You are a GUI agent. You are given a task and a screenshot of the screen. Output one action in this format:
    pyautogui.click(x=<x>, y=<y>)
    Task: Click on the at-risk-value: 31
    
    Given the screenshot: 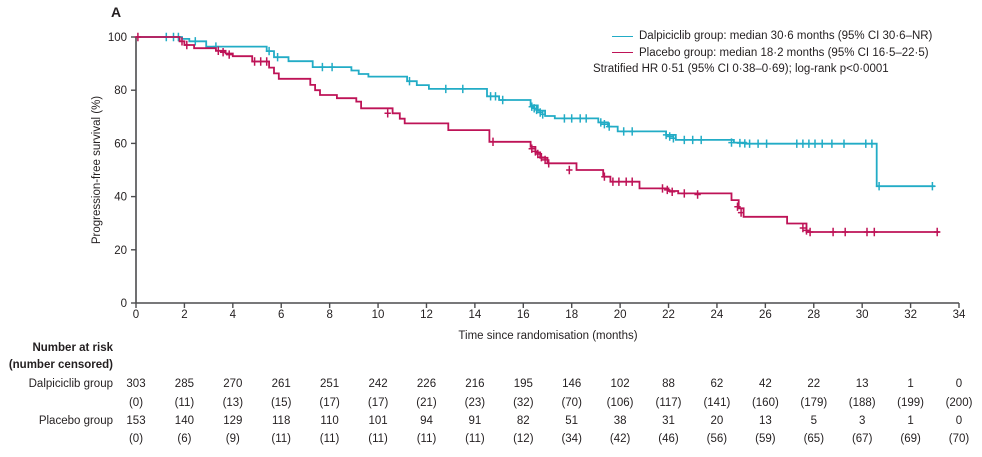 What is the action you would take?
    pyautogui.click(x=668, y=421)
    